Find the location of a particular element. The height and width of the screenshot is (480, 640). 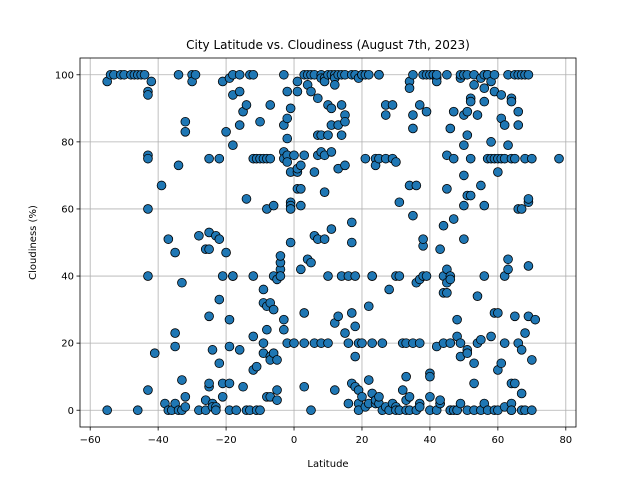

x-tick-label: 20 is located at coordinates (362, 440).